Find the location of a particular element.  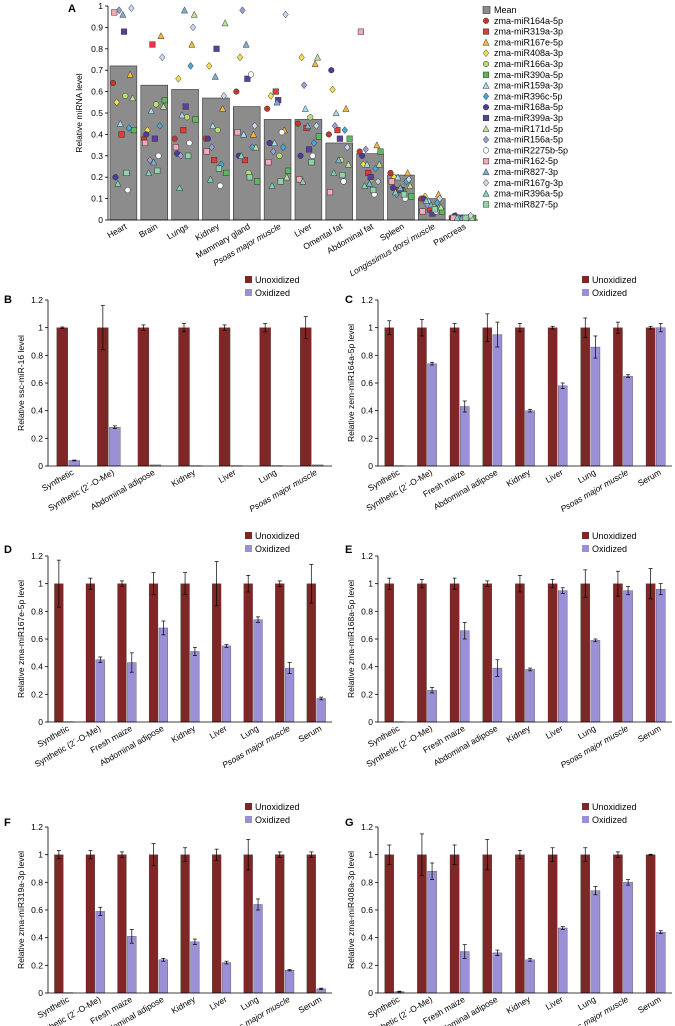

legend-label: zma-miR827-3p is located at coordinates (526, 172).